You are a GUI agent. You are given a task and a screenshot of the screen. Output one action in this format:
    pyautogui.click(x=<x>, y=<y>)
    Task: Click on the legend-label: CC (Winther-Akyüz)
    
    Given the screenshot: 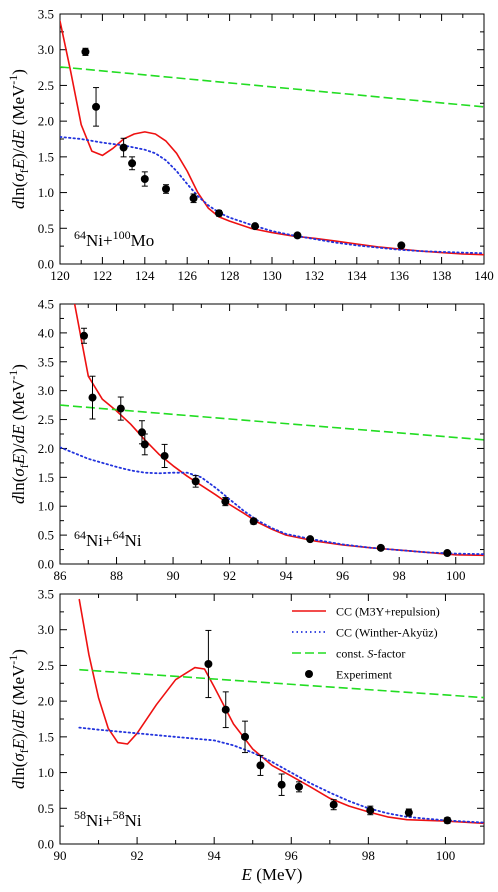 What is the action you would take?
    pyautogui.click(x=387, y=633)
    